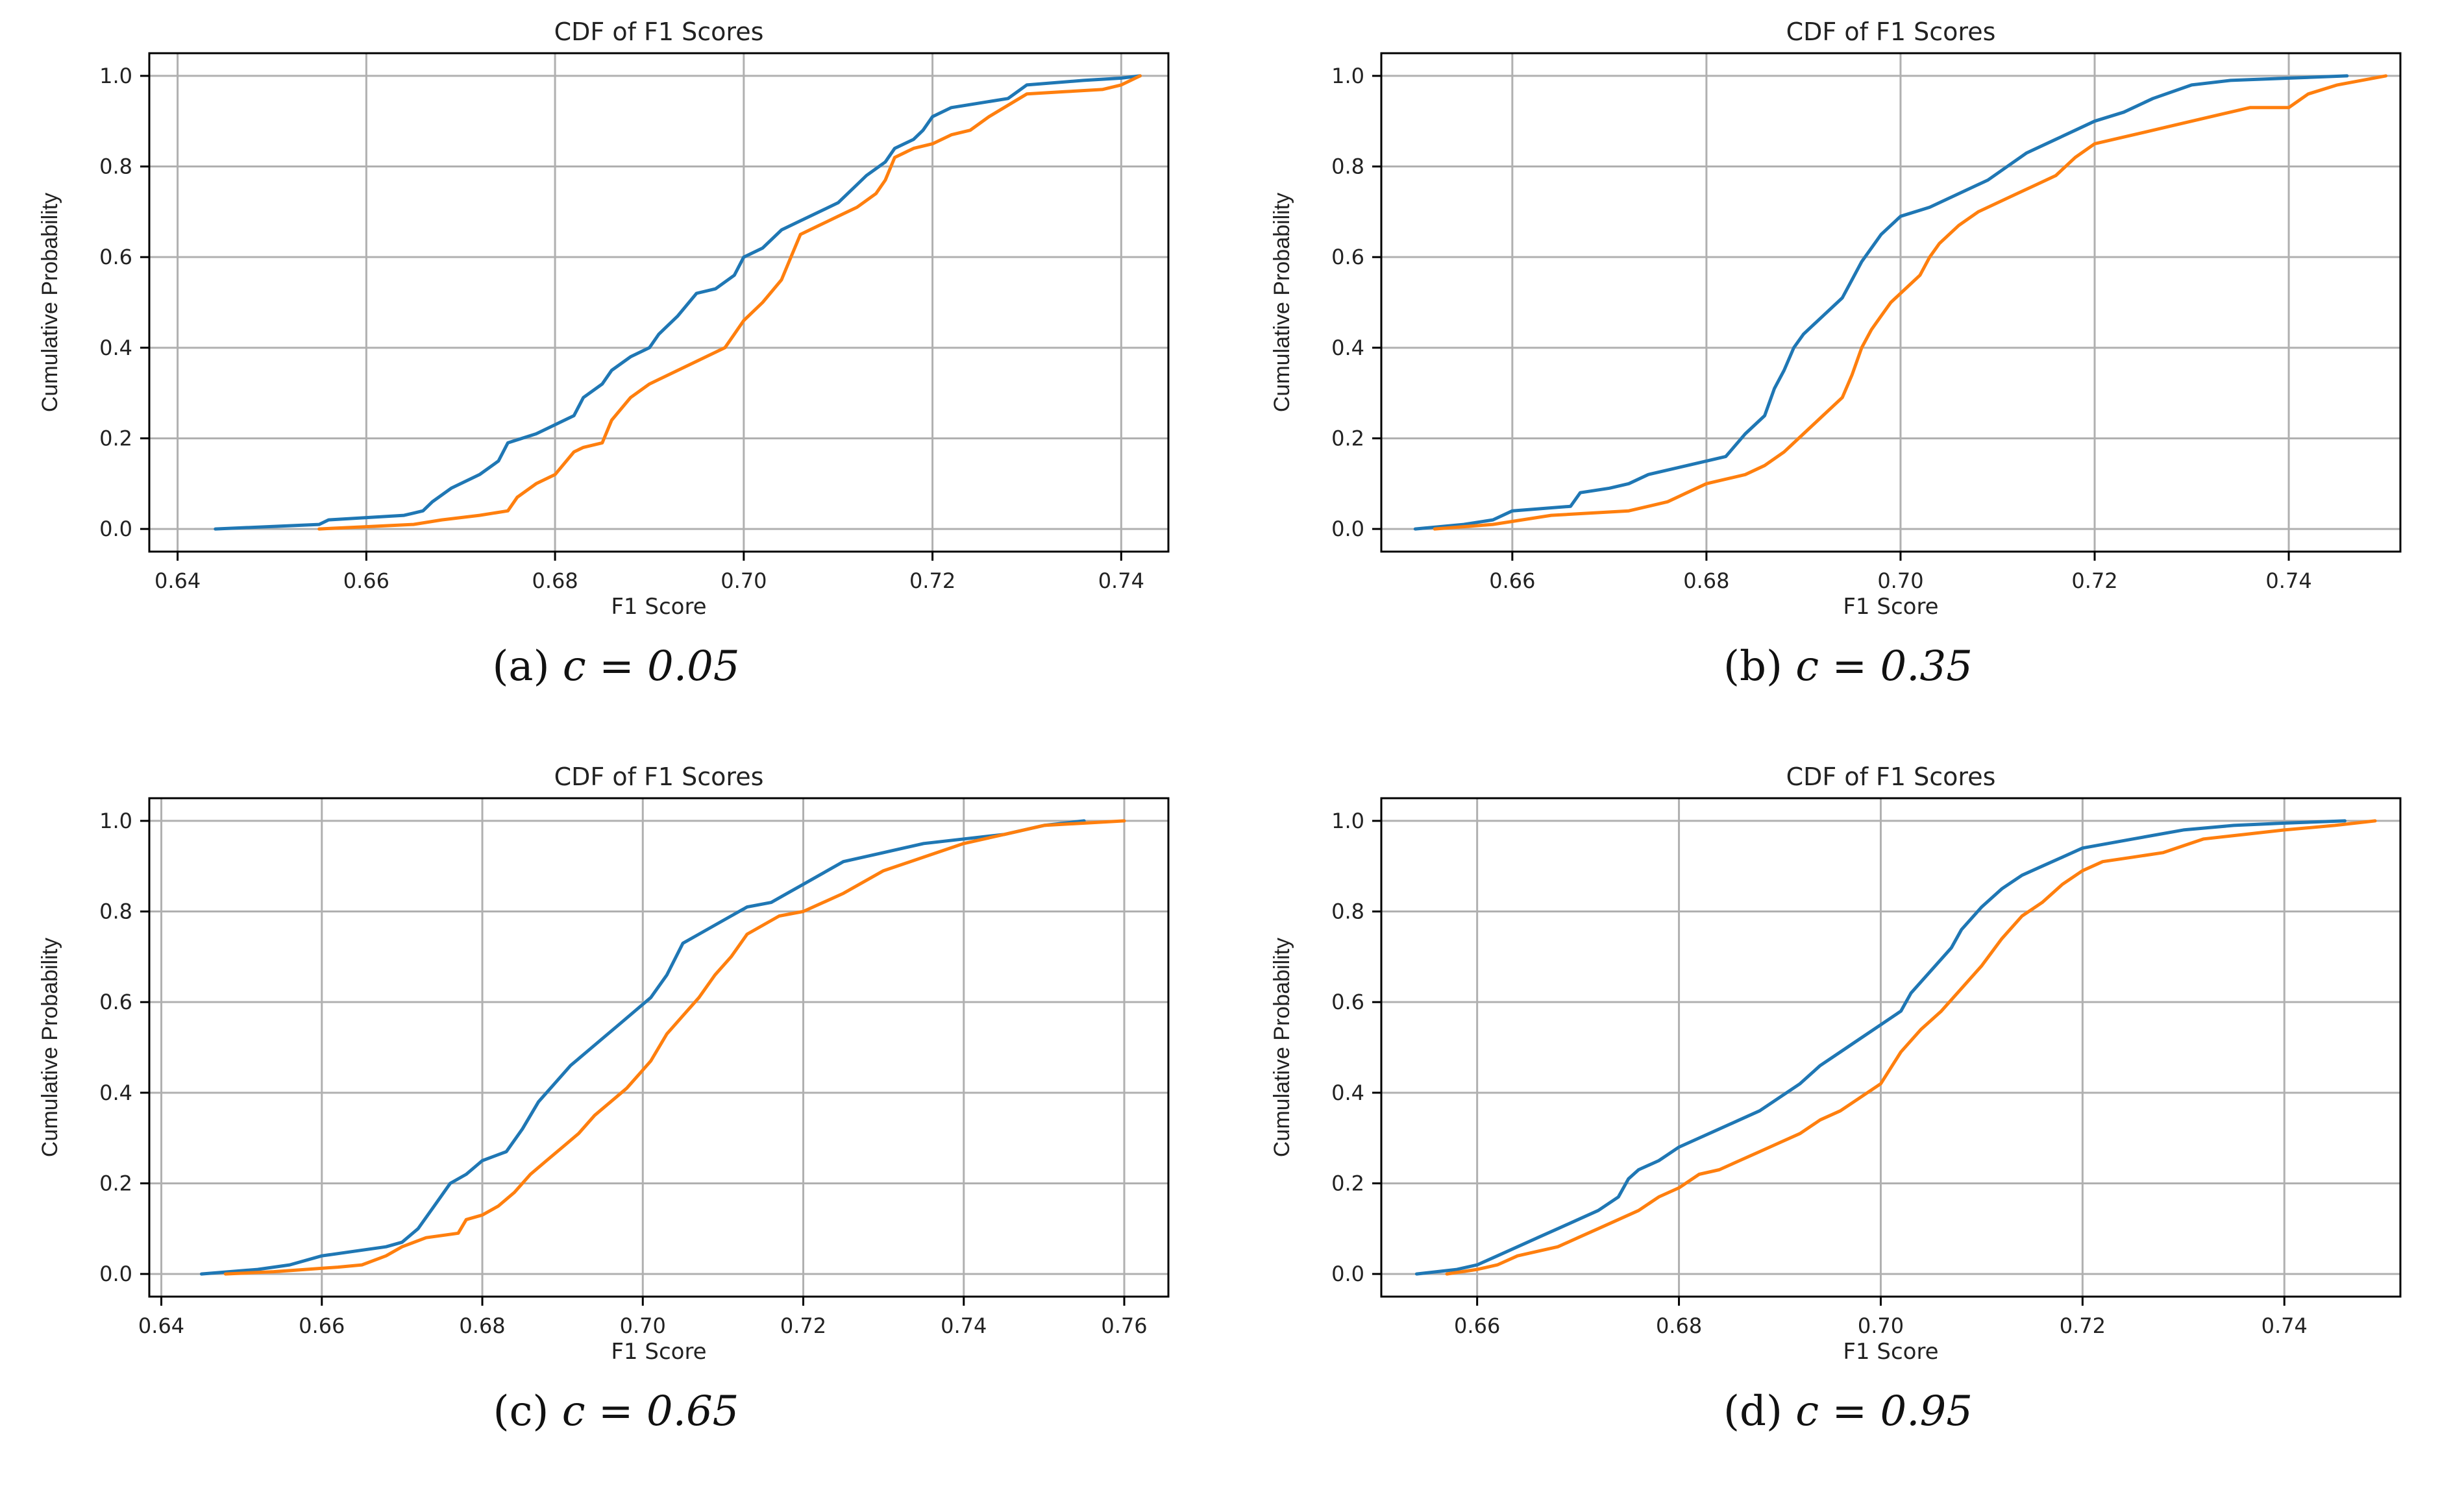  I want to click on subfigure-caption: (d) c = 0.95, so click(1848, 1411).